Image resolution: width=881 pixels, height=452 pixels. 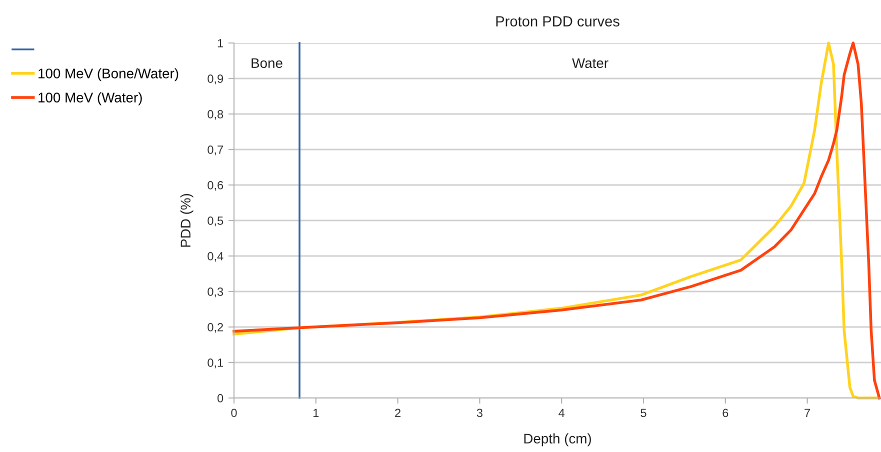 What do you see at coordinates (216, 115) in the screenshot?
I see `y-tick-label: 0,8` at bounding box center [216, 115].